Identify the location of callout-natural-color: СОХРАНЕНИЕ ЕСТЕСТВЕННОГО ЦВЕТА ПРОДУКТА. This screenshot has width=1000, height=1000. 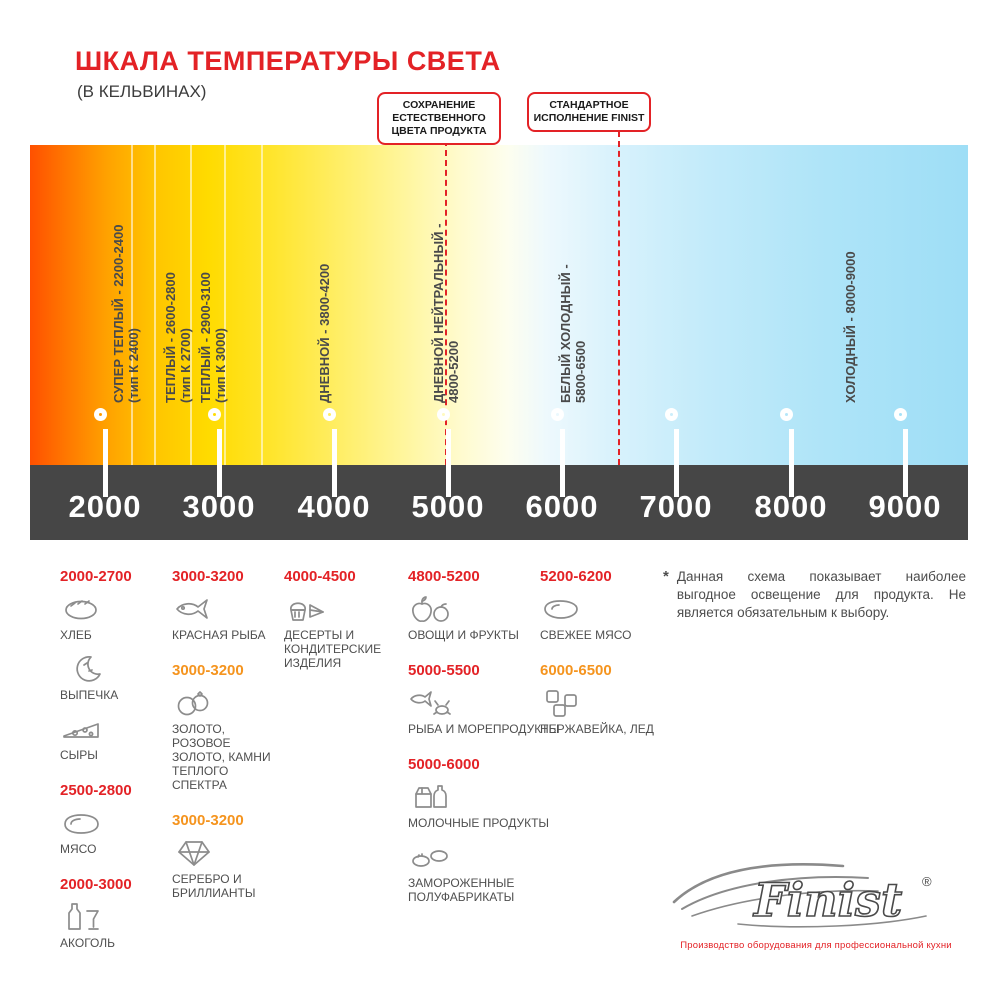
(439, 118).